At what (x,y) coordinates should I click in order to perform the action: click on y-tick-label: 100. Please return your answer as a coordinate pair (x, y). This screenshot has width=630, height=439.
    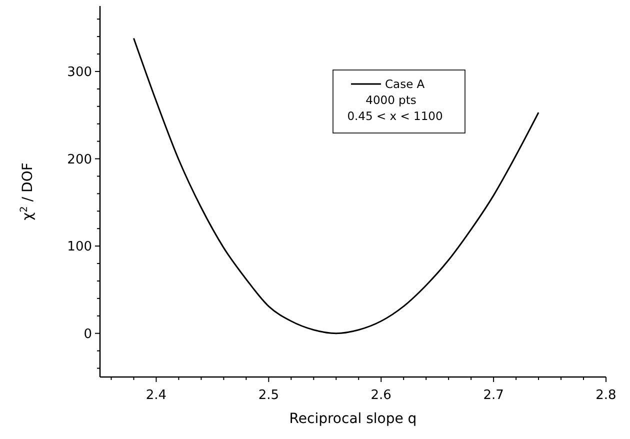
    Looking at the image, I should click on (79, 247).